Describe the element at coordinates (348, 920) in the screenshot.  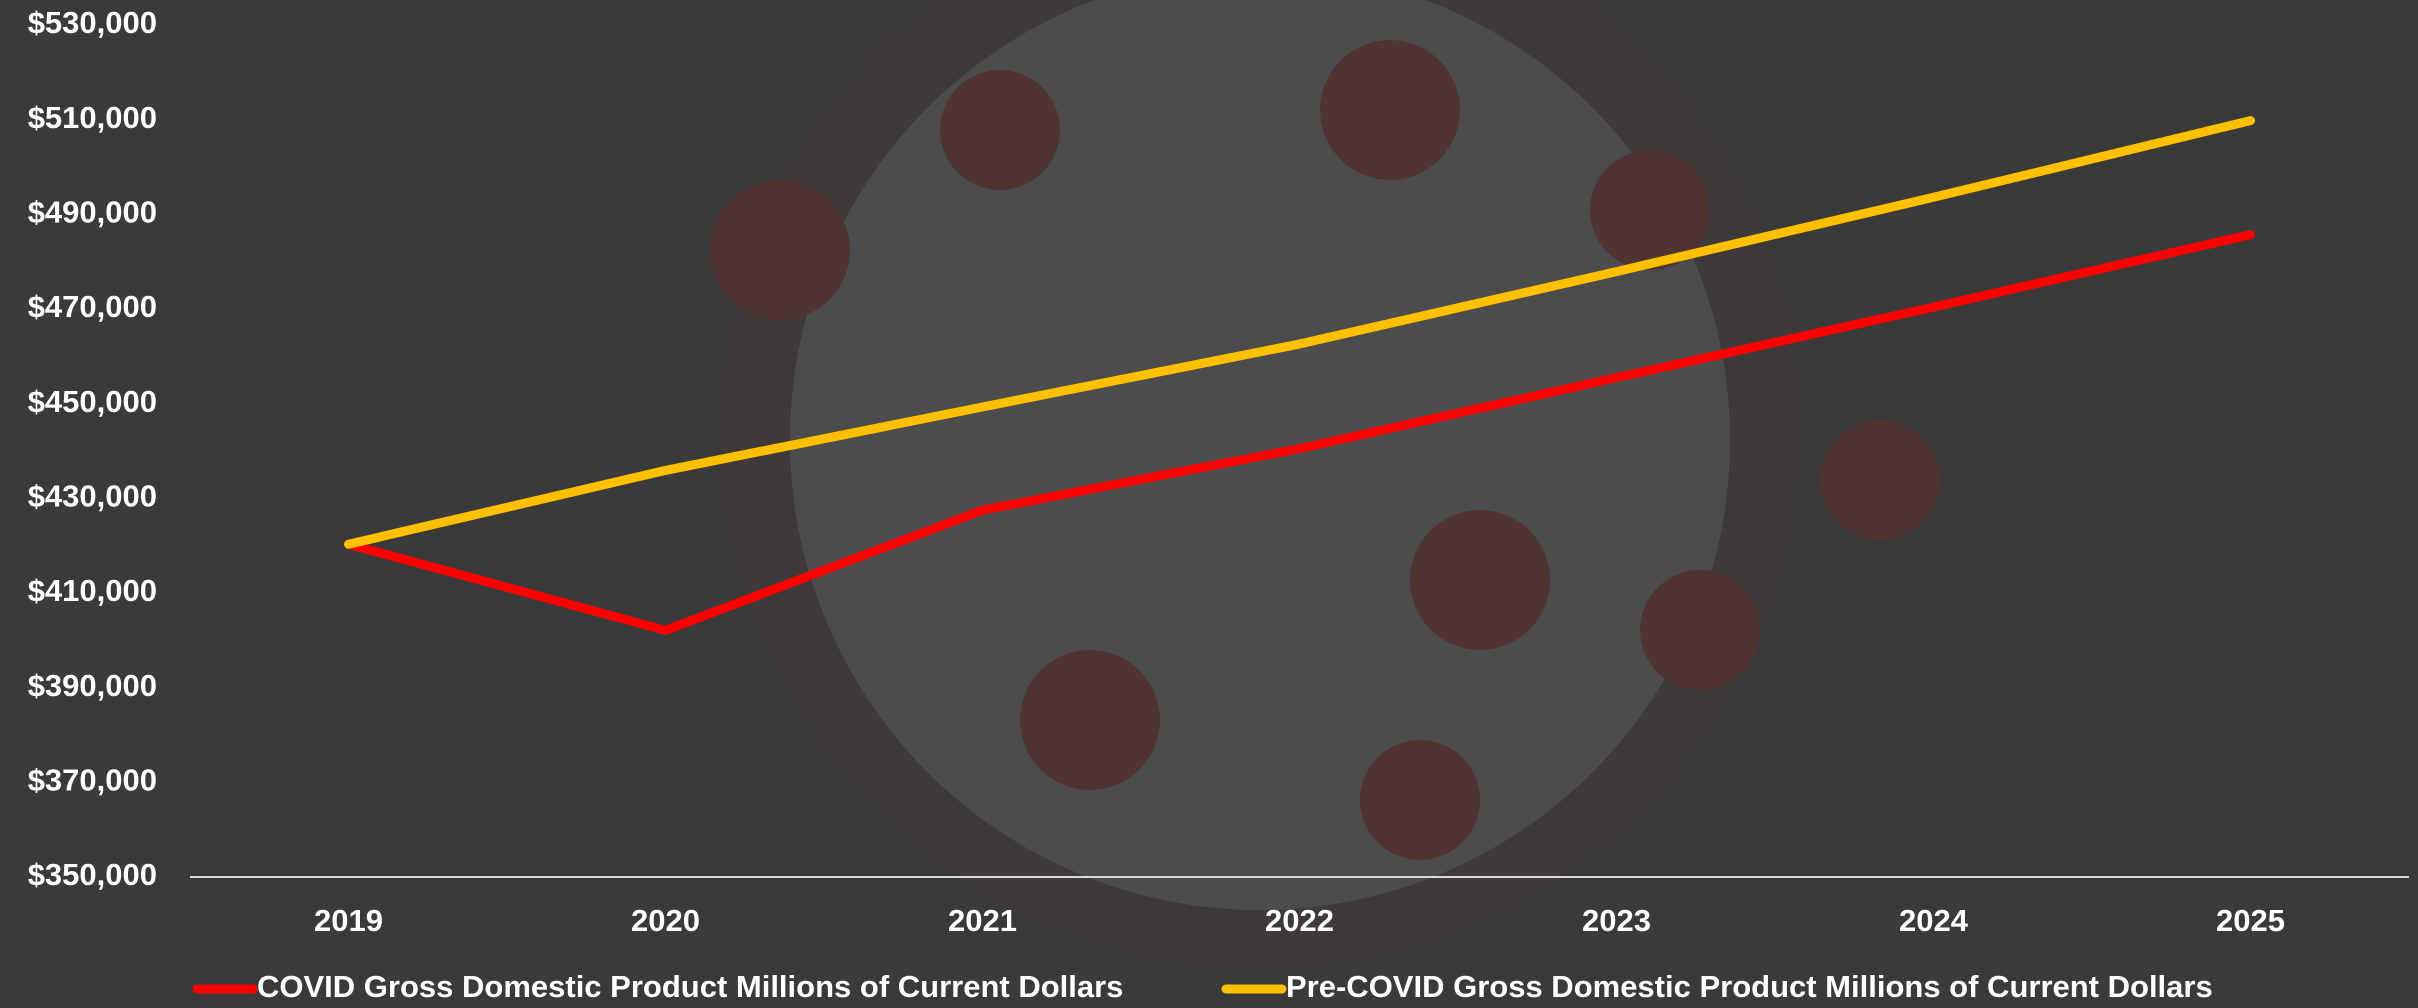
I see `x-tick-label: 2019` at that location.